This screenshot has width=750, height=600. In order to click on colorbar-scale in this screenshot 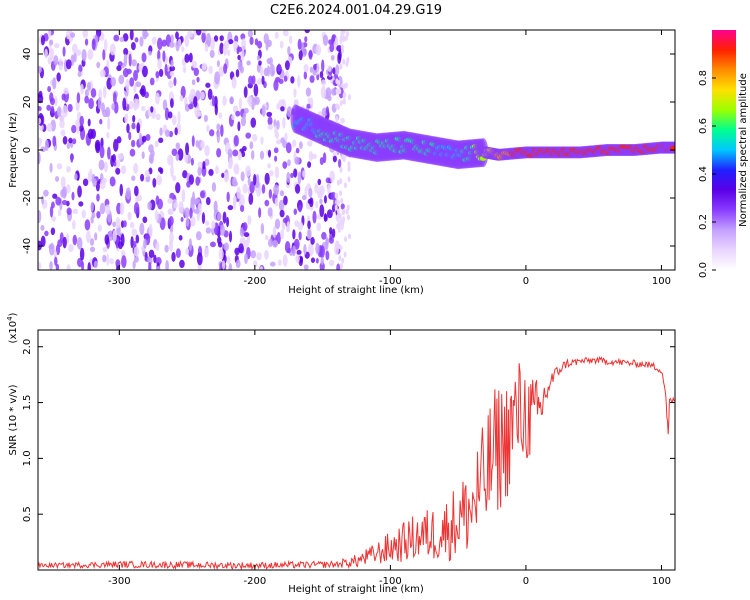, I will do `click(724, 150)`.